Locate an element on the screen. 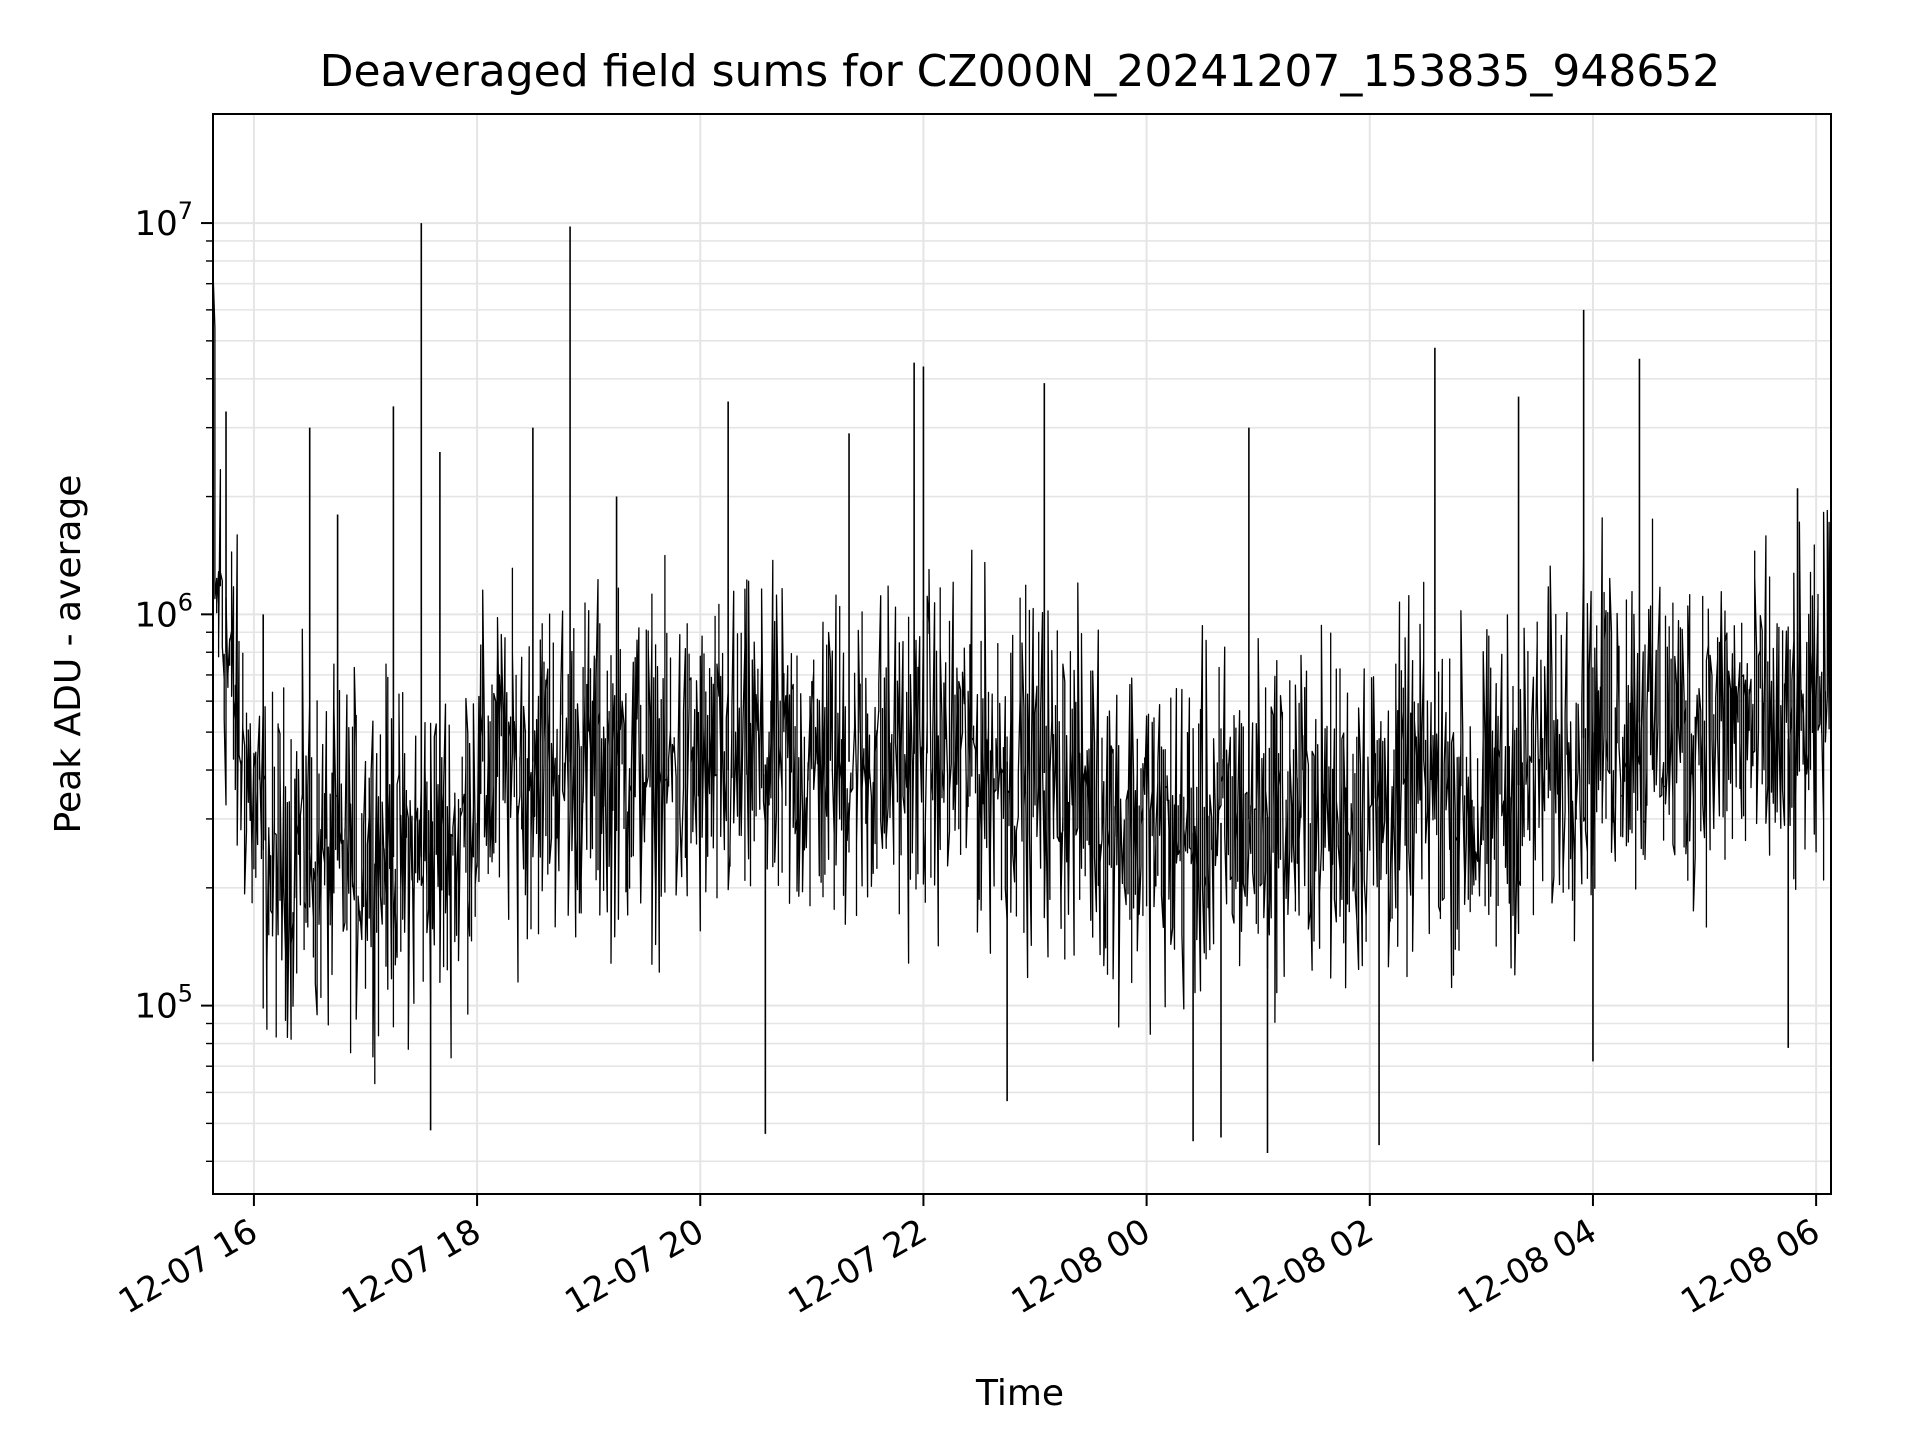  x-axis-label: Time is located at coordinates (1019, 1393).